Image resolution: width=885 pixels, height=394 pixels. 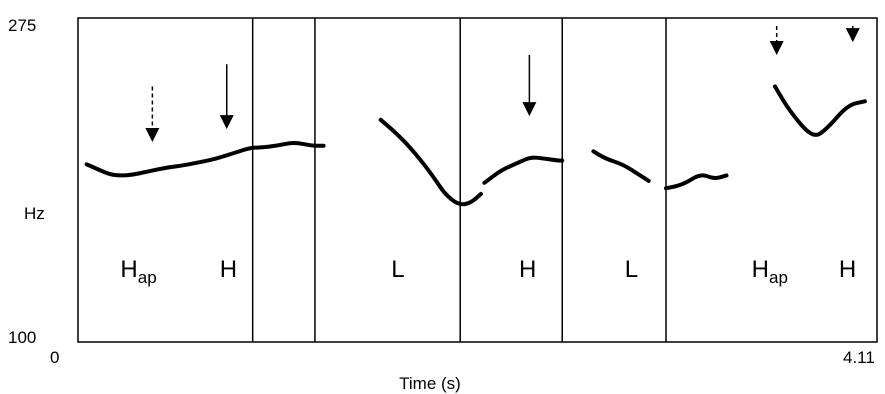 I want to click on x-tick-min: 0, so click(x=54, y=357).